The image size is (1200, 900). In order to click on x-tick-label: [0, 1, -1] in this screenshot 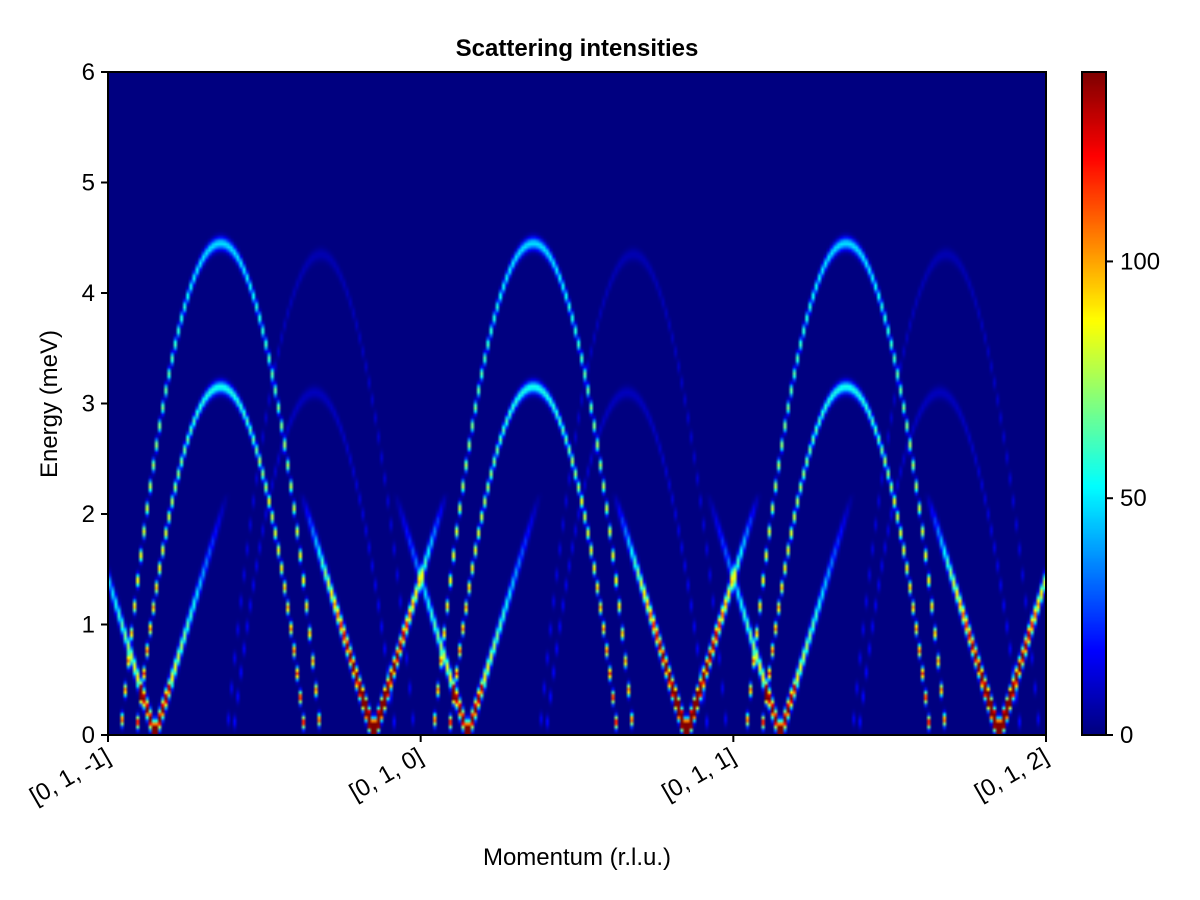, I will do `click(70, 776)`.